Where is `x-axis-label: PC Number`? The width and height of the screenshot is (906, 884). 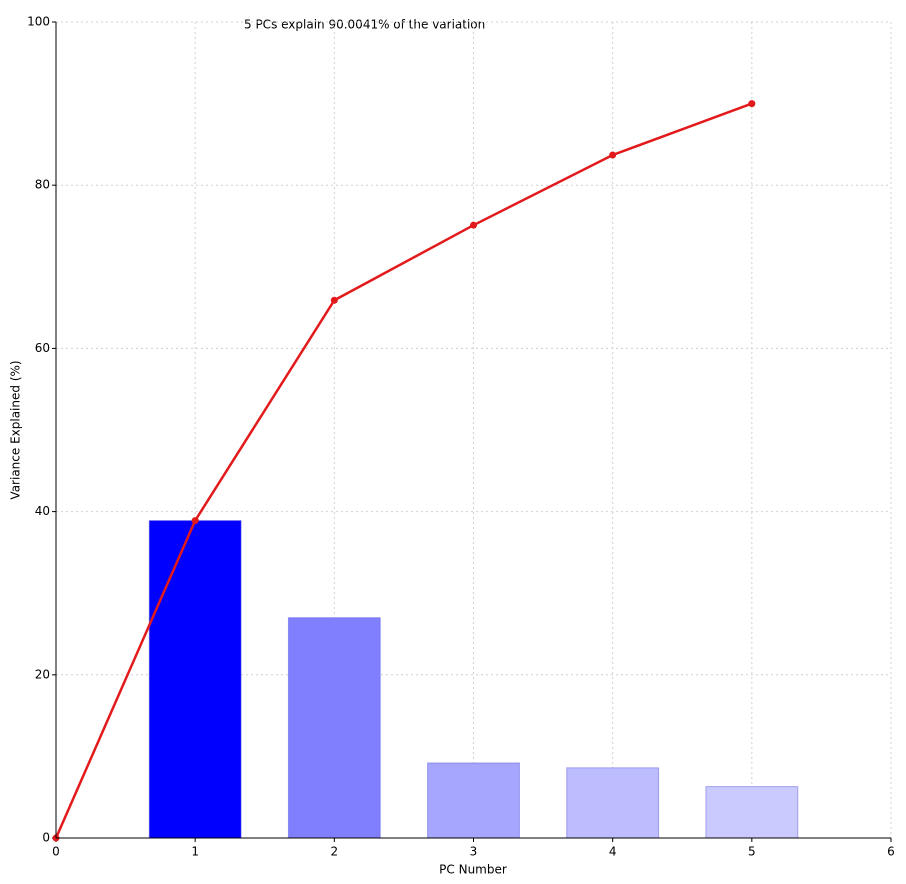 x-axis-label: PC Number is located at coordinates (473, 870).